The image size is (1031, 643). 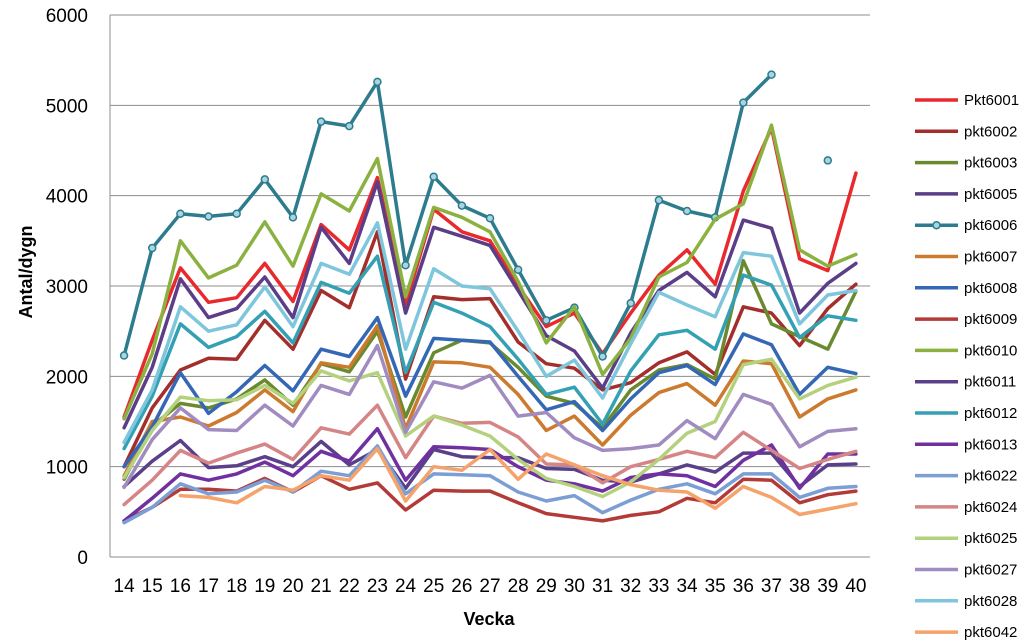 I want to click on legend-item: pkt6008, so click(x=966, y=288).